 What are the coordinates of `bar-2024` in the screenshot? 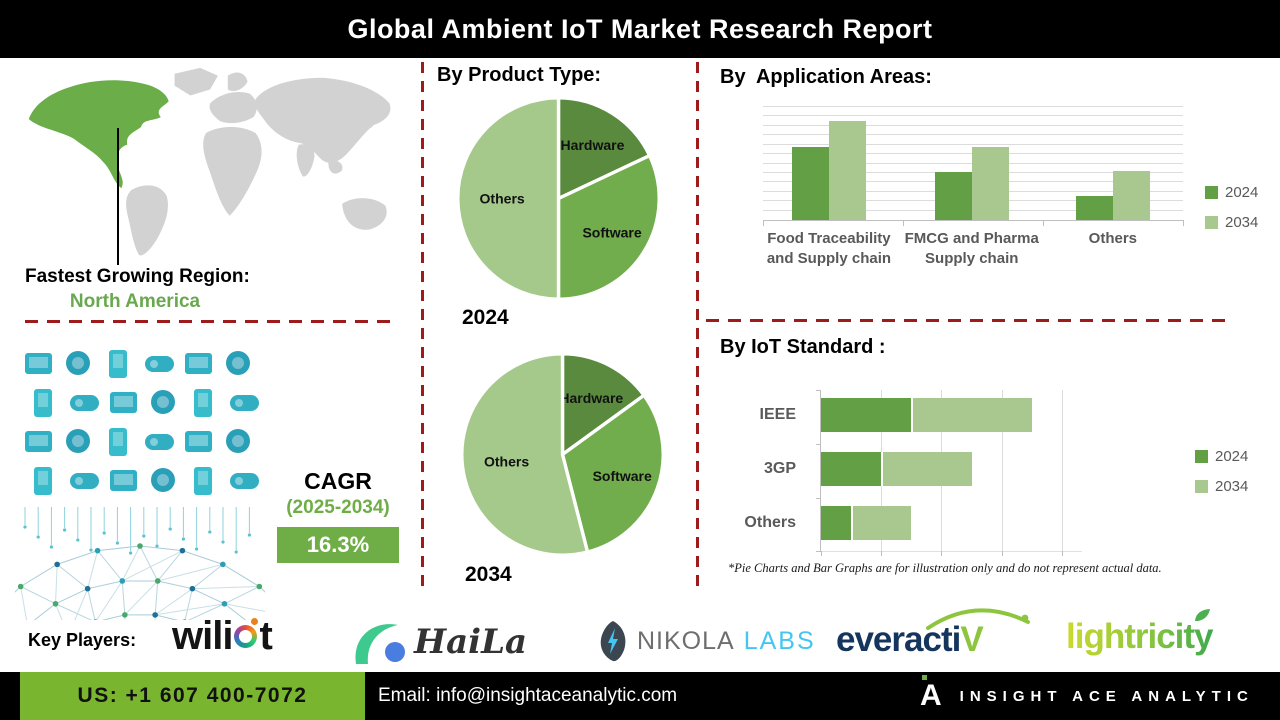 It's located at (953, 195).